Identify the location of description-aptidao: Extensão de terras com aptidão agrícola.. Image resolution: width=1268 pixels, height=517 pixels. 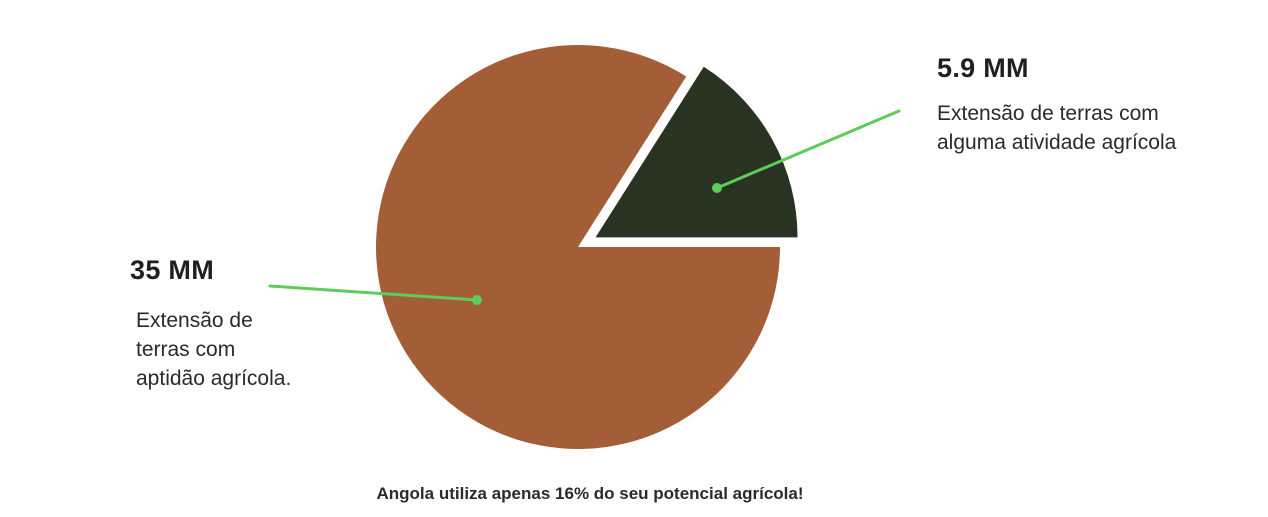
(214, 349).